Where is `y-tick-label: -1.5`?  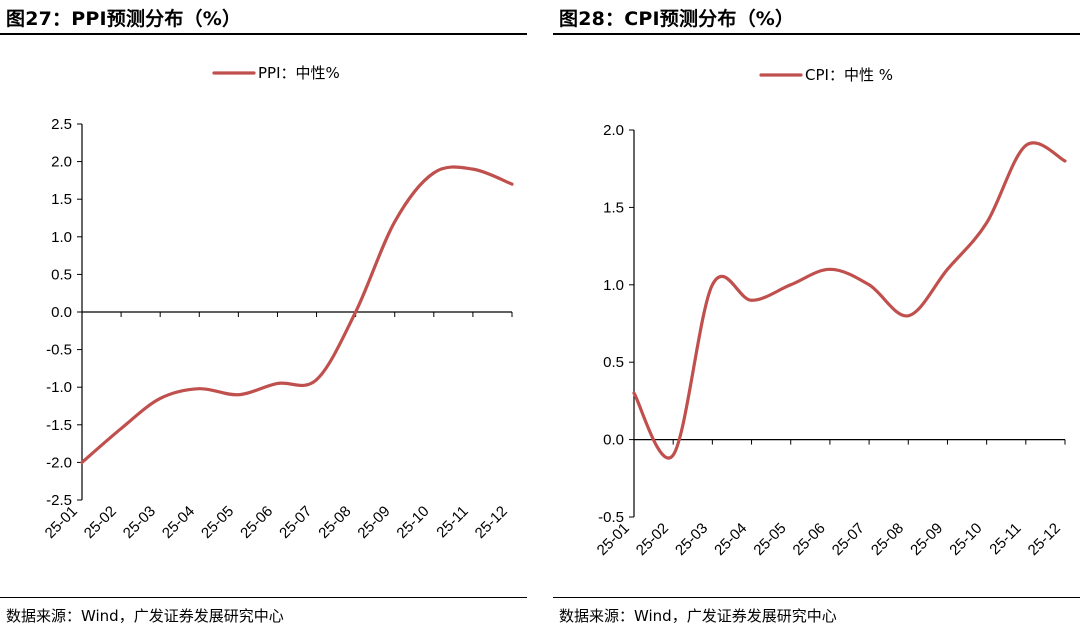
y-tick-label: -1.5 is located at coordinates (59, 425).